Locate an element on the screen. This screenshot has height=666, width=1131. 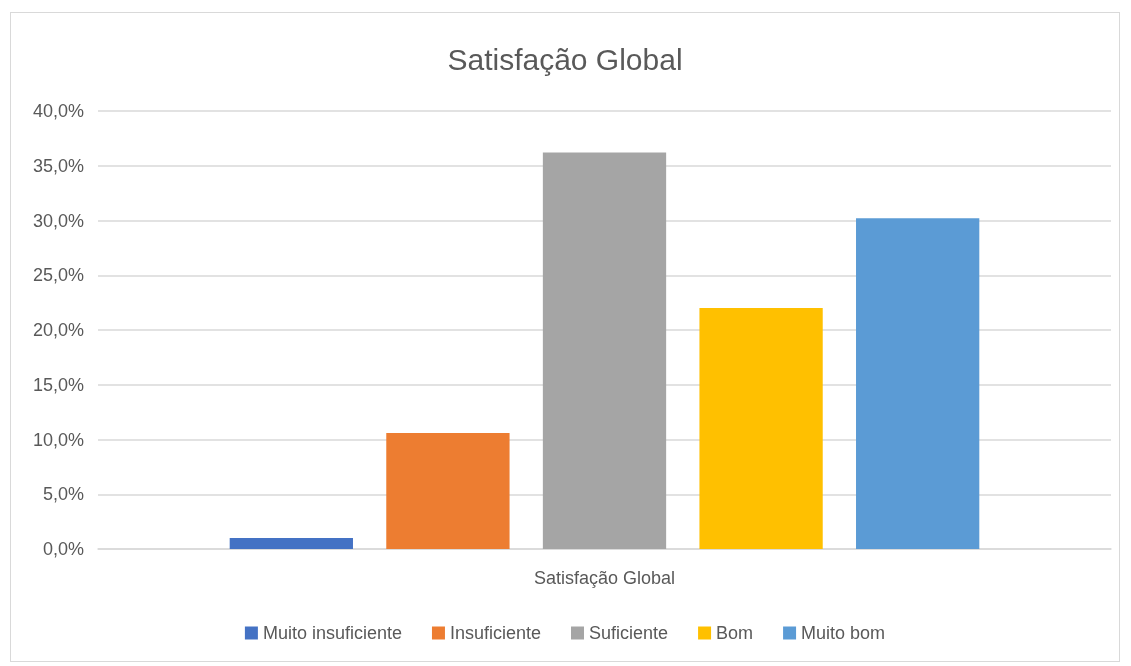
y-tick-label: 5,0% is located at coordinates (63, 494).